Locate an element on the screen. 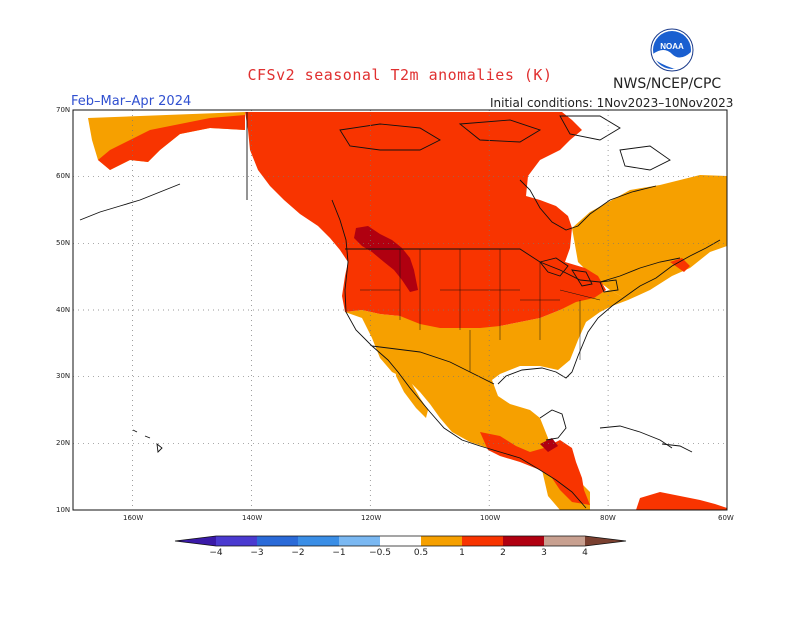 This screenshot has height=618, width=800. colorbar-outline is located at coordinates (400, 541).